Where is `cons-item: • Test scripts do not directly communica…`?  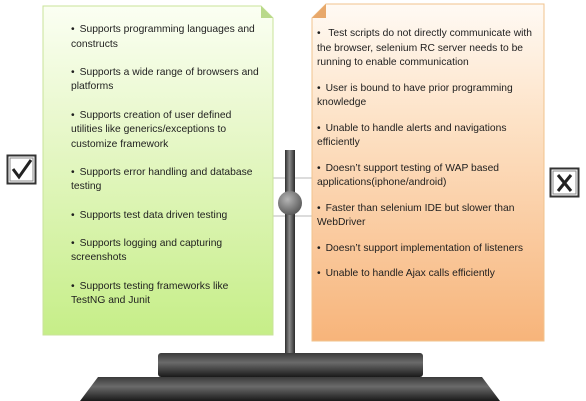 cons-item: • Test scripts do not directly communica… is located at coordinates (427, 49).